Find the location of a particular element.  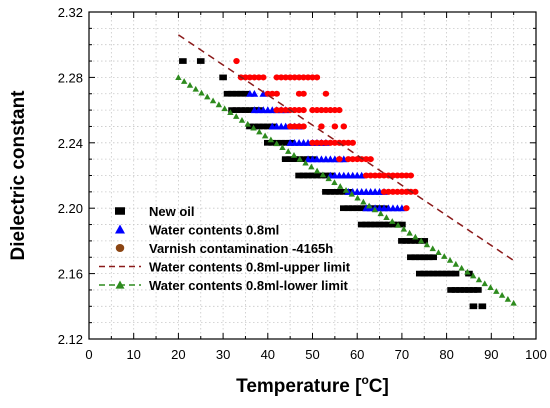

legend-item: Water contents 0.8ml is located at coordinates (197, 230).